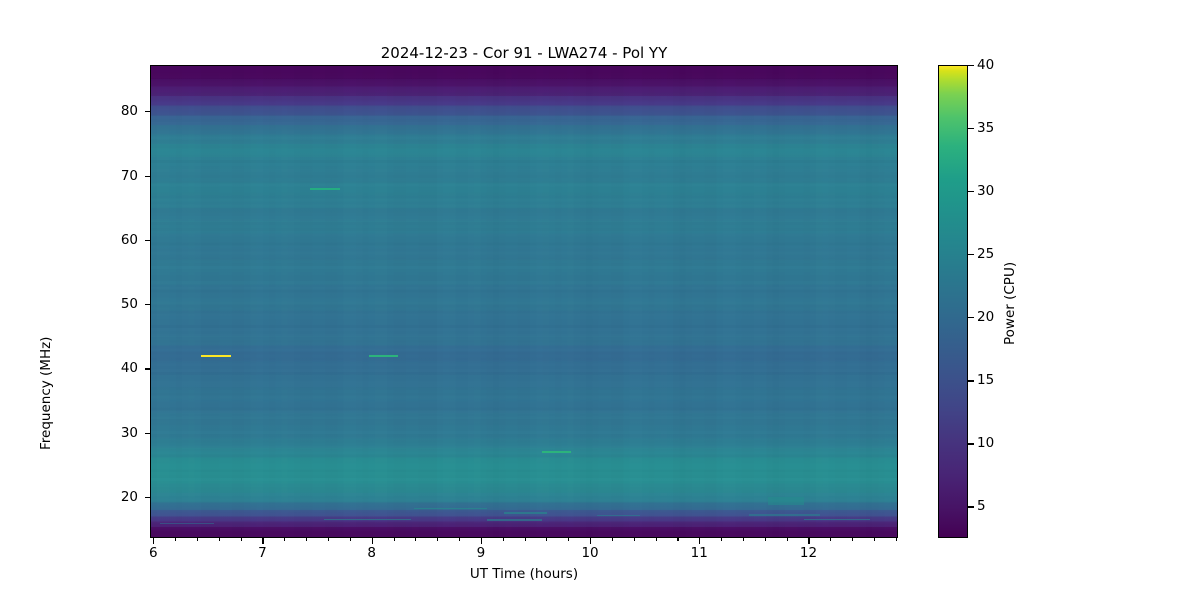 This screenshot has width=1200, height=600. I want to click on rfi-yellow-42mhz, so click(216, 356).